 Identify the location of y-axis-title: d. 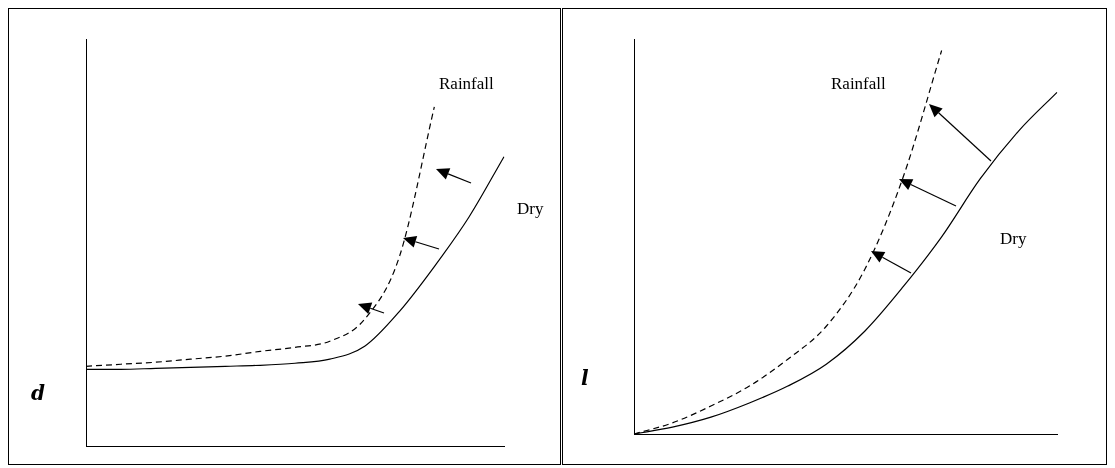
(38, 393).